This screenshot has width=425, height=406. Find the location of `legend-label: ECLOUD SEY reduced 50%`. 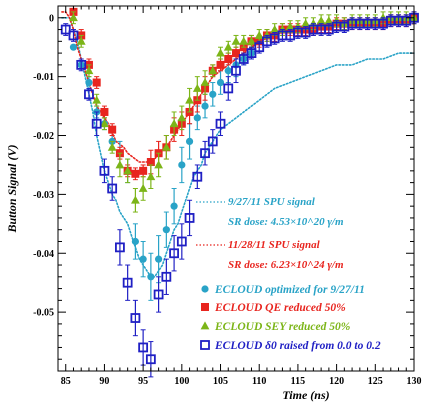

legend-label: ECLOUD SEY reduced 50% is located at coordinates (282, 327).